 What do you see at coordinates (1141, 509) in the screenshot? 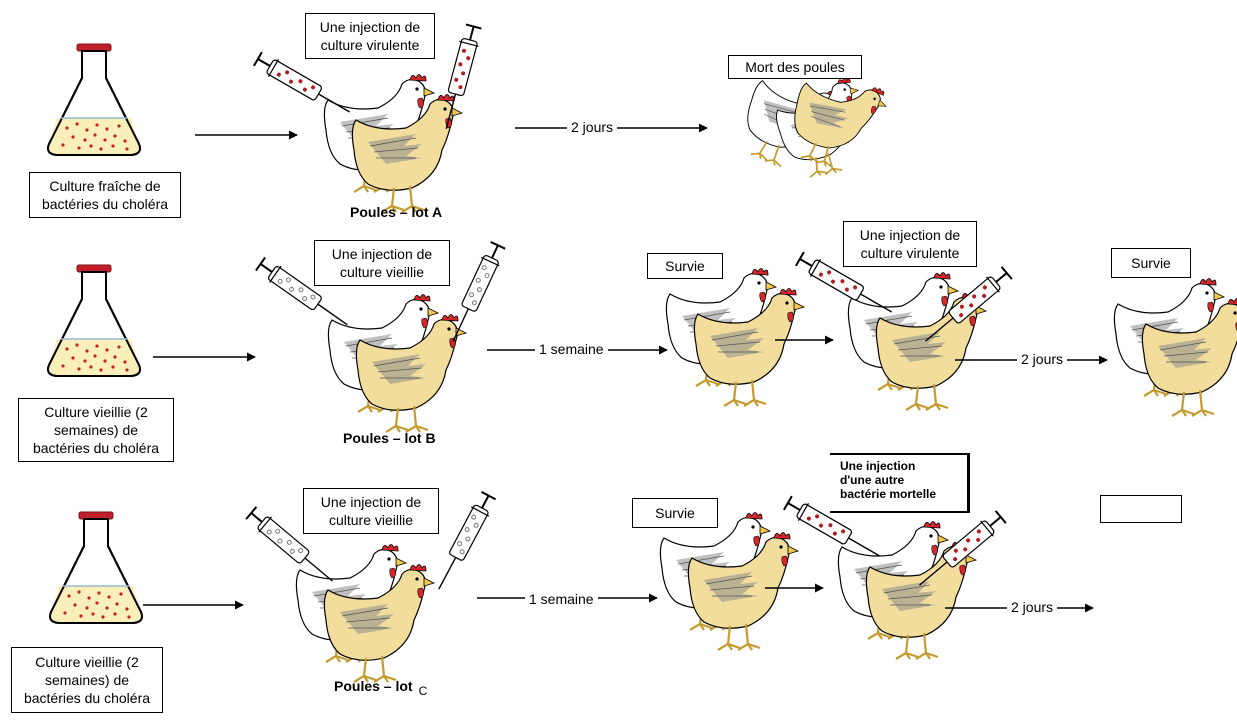
I see `final-result-box-lot-c` at bounding box center [1141, 509].